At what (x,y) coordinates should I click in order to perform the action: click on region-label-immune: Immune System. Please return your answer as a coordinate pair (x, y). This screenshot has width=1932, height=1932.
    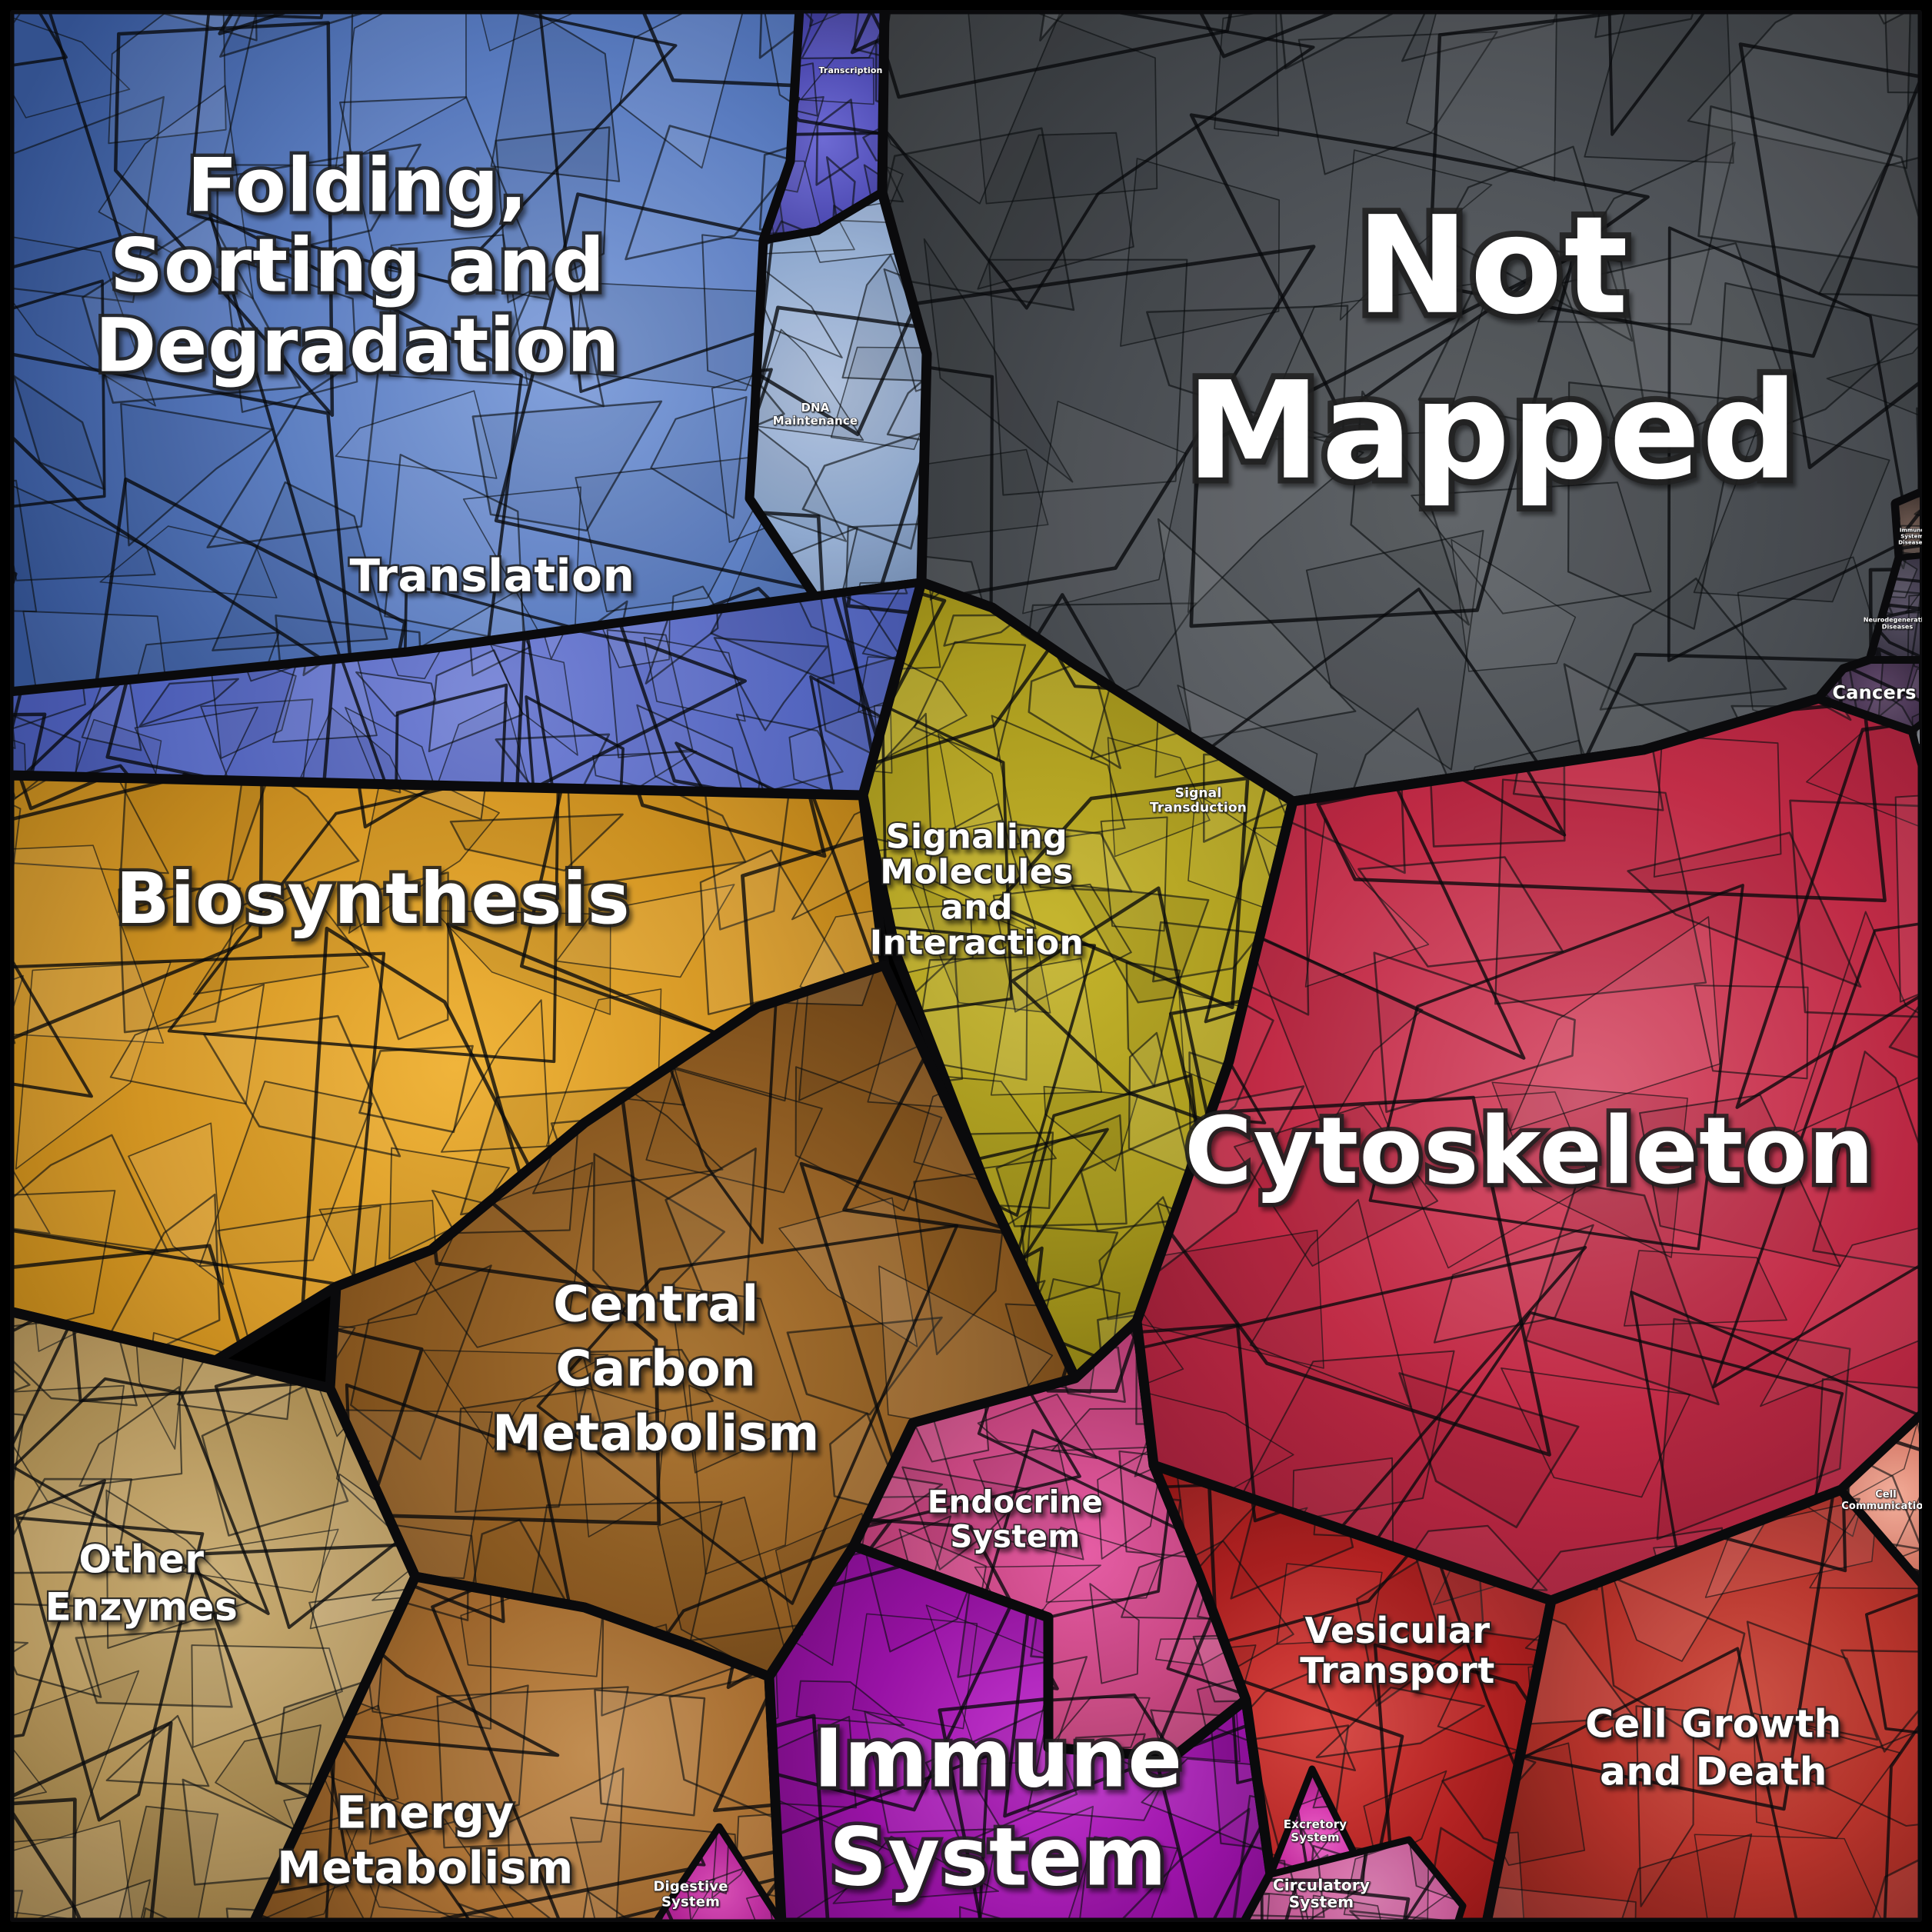
    Looking at the image, I should click on (998, 1807).